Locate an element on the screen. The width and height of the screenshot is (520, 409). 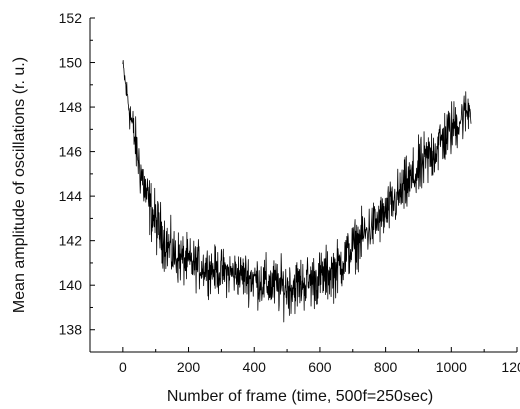
x-axis-title: Number of frame (time, 500f=250sec) is located at coordinates (300, 396).